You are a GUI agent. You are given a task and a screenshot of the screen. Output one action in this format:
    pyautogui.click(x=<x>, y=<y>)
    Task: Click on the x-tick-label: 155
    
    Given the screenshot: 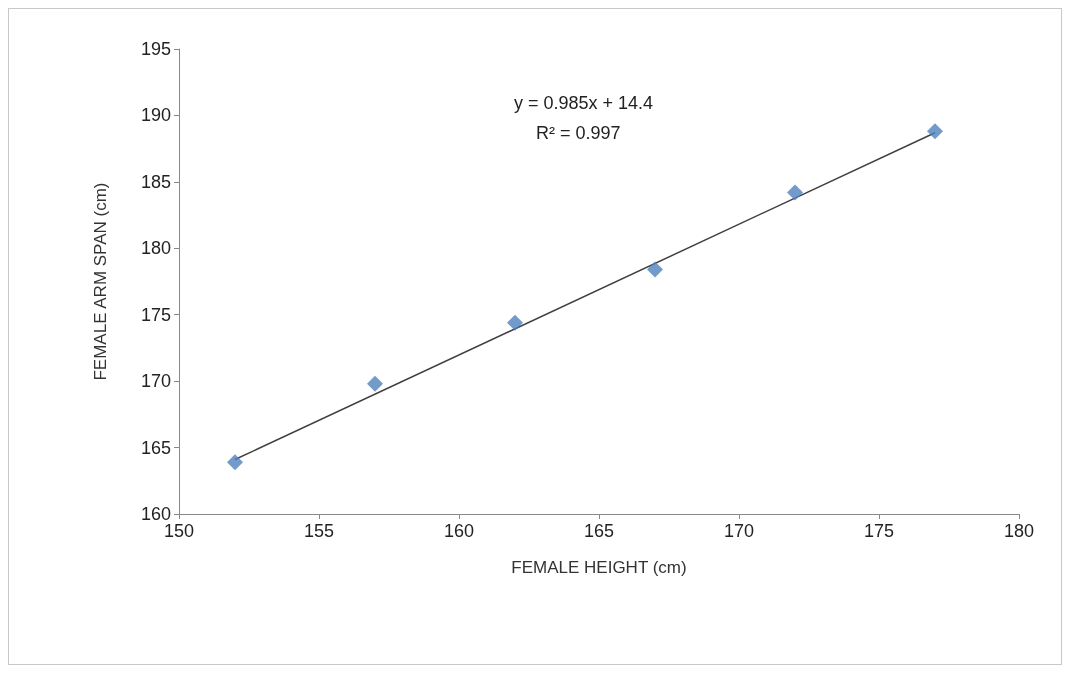 What is the action you would take?
    pyautogui.click(x=319, y=531)
    